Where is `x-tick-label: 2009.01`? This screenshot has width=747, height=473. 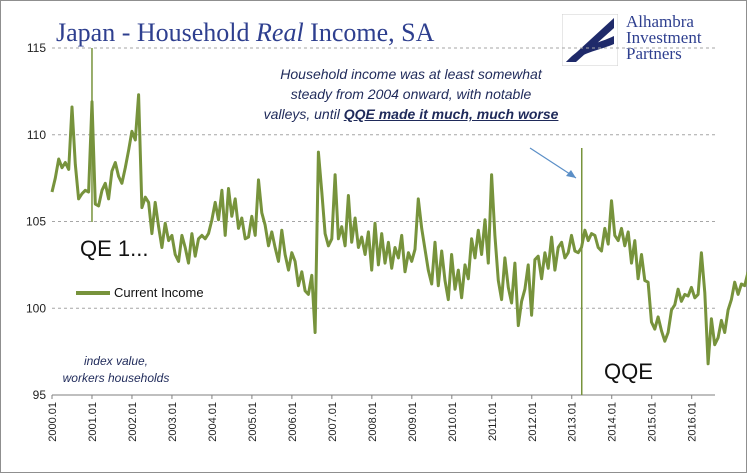
x-tick-label: 2009.01 is located at coordinates (413, 422).